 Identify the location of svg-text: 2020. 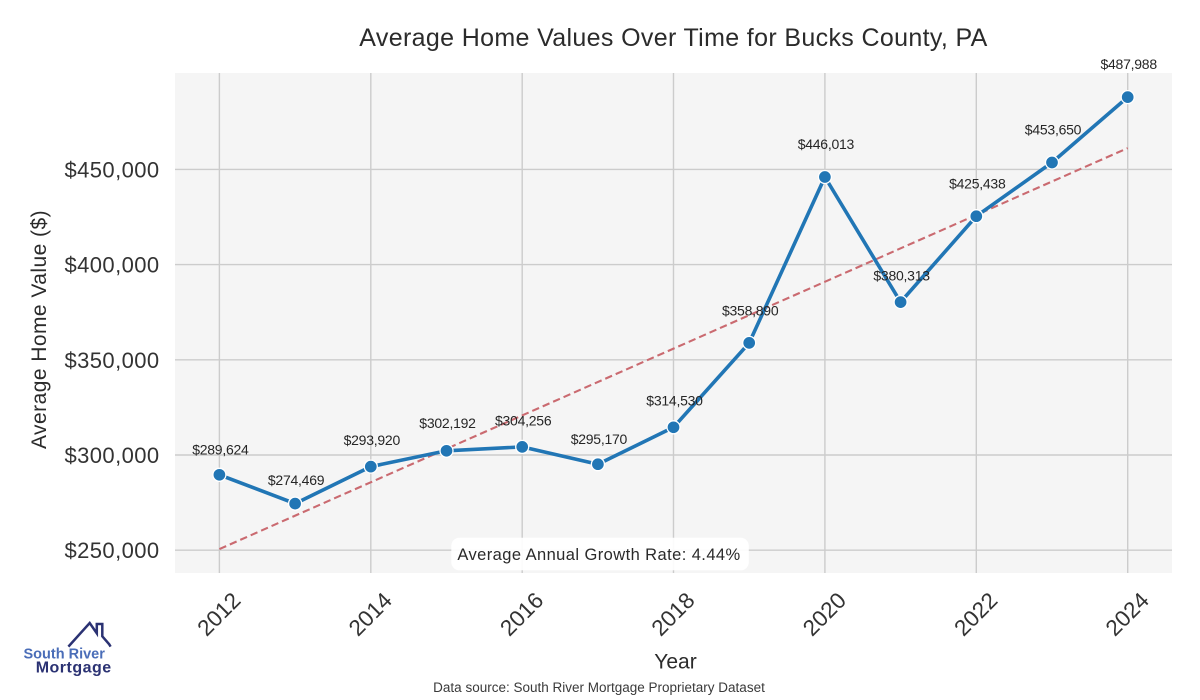
(824, 614).